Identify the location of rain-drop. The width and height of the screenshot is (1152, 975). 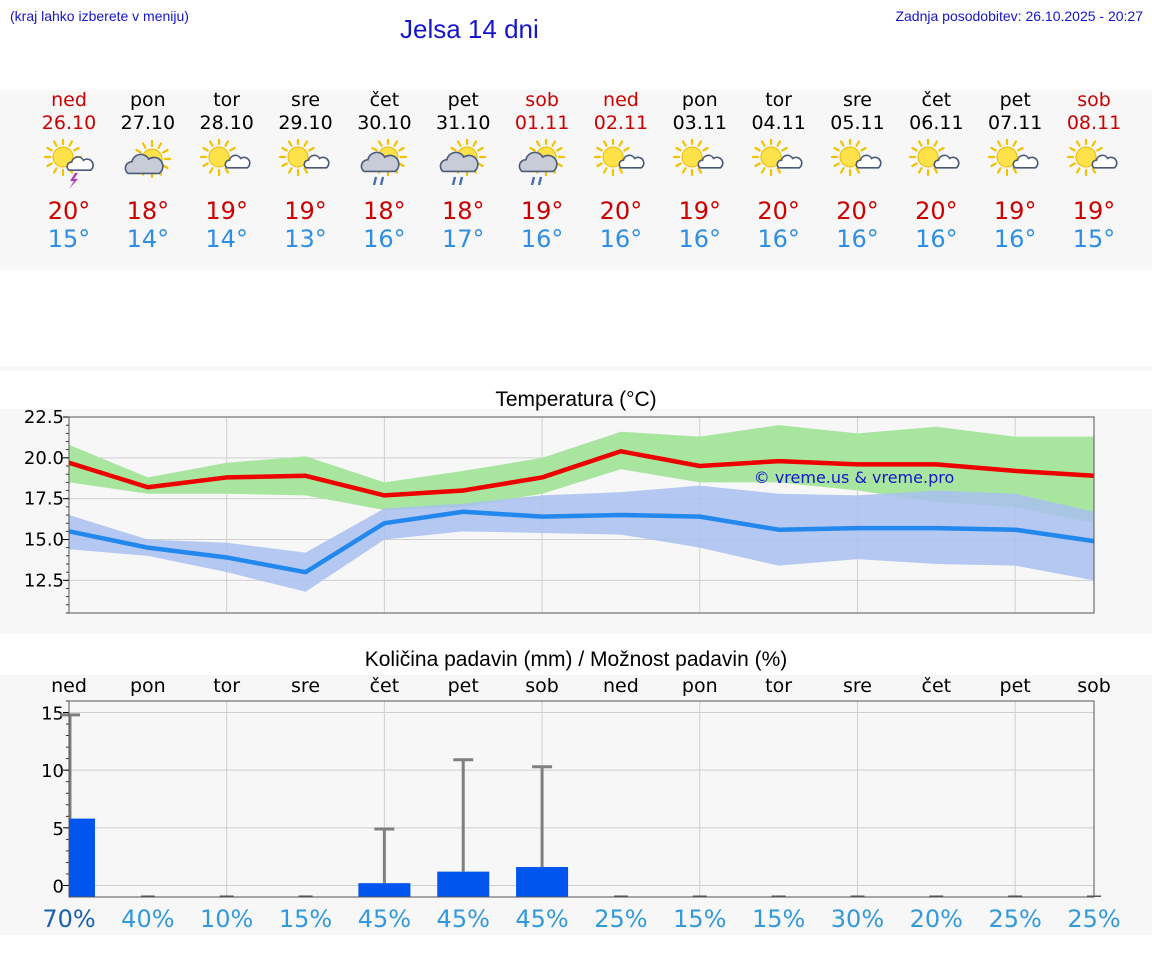
(454, 181).